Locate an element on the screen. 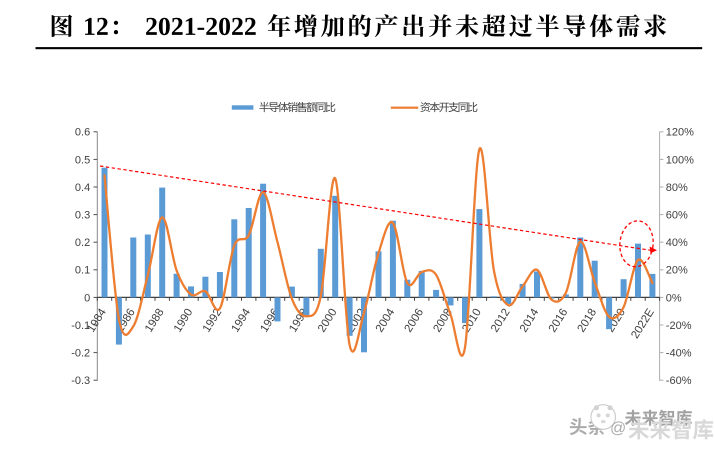  svg-text: 1992 is located at coordinates (213, 321).